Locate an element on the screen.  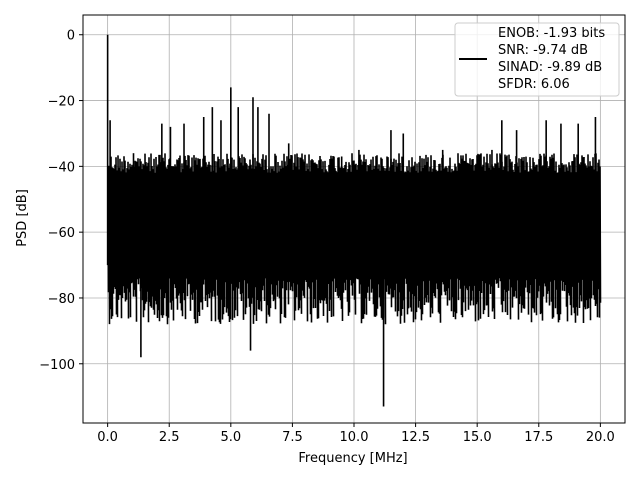
x-tick-label: 12.5 is located at coordinates (415, 437).